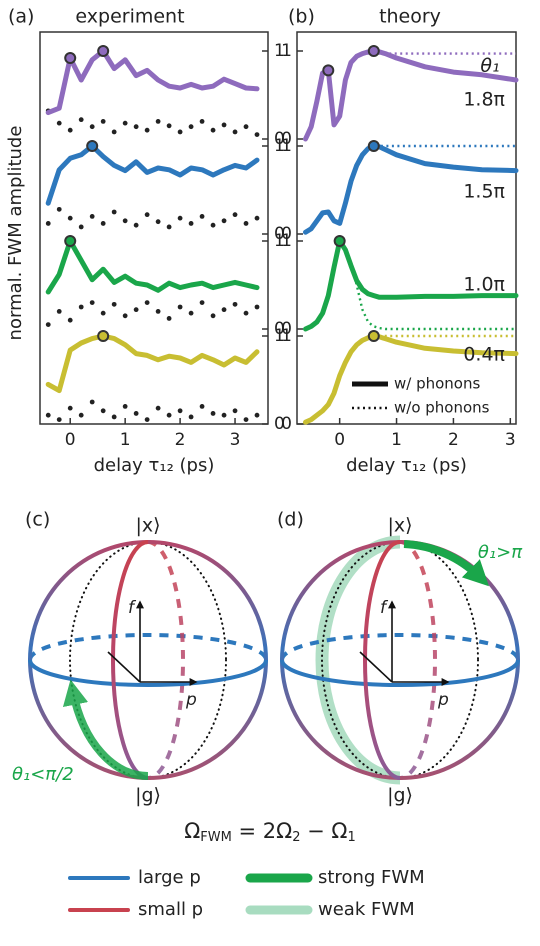 This screenshot has width=540, height=946. What do you see at coordinates (400, 796) in the screenshot?
I see `state-bottom: |g⟩` at bounding box center [400, 796].